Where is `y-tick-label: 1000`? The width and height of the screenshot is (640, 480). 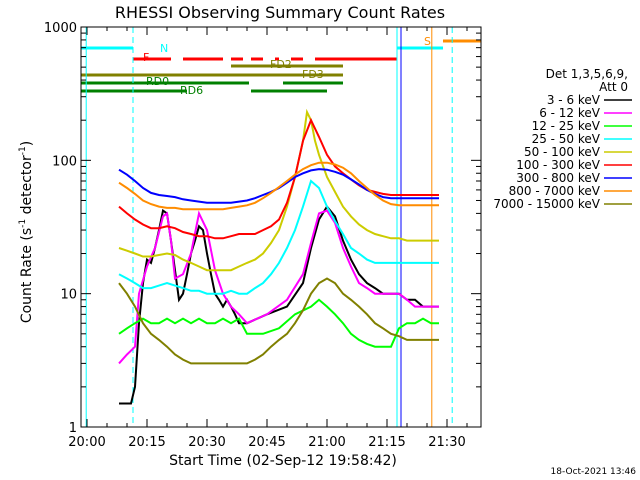
y-tick-label: 1000 is located at coordinates (60, 28).